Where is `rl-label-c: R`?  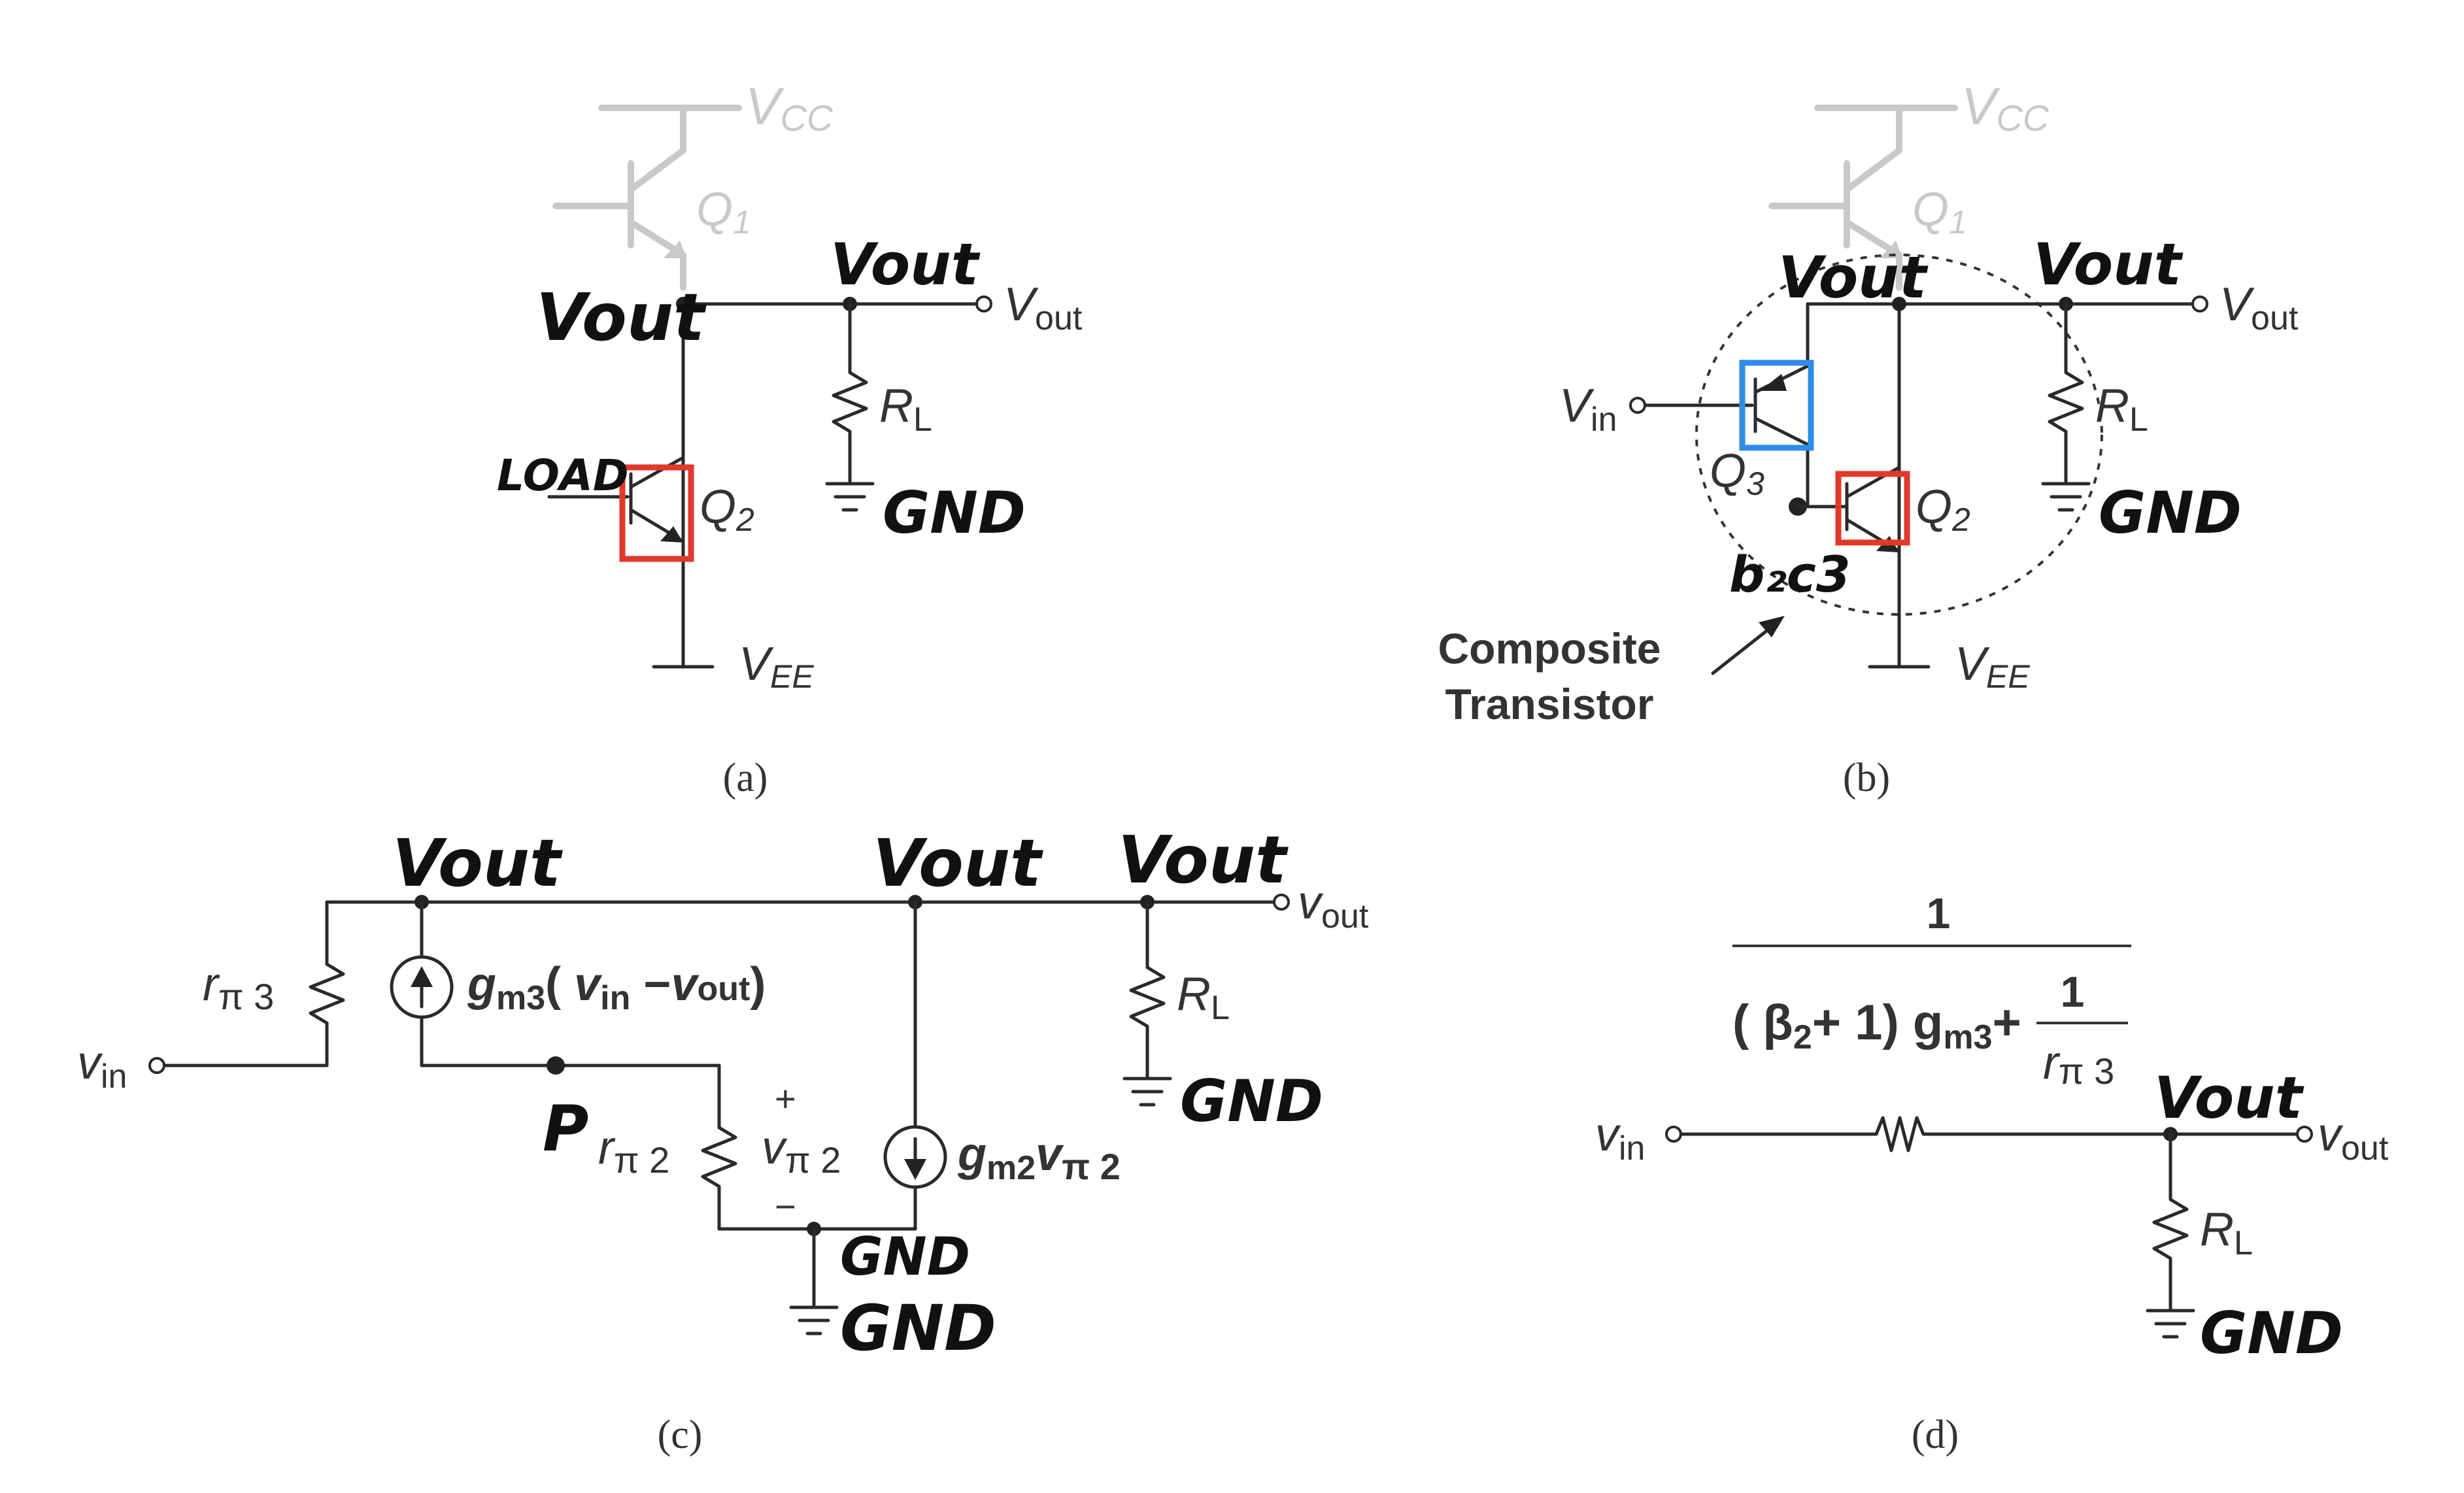
rl-label-c: R is located at coordinates (1194, 994).